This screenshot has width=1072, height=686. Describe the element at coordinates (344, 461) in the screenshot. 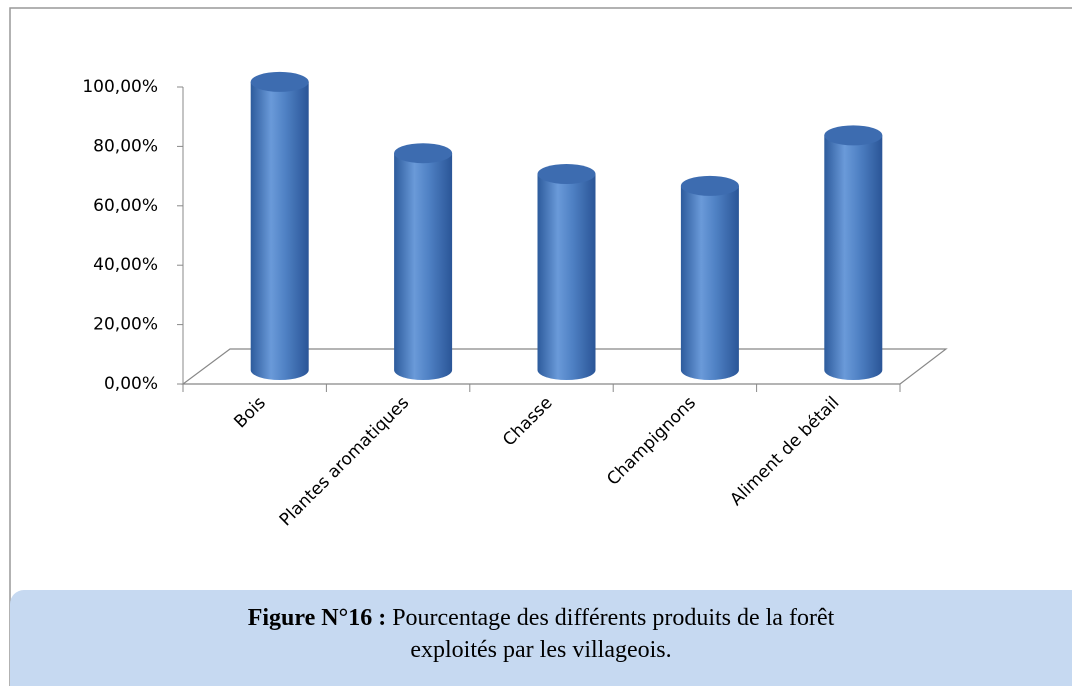

I see `x-tick-label: Plantes aromatiques` at that location.